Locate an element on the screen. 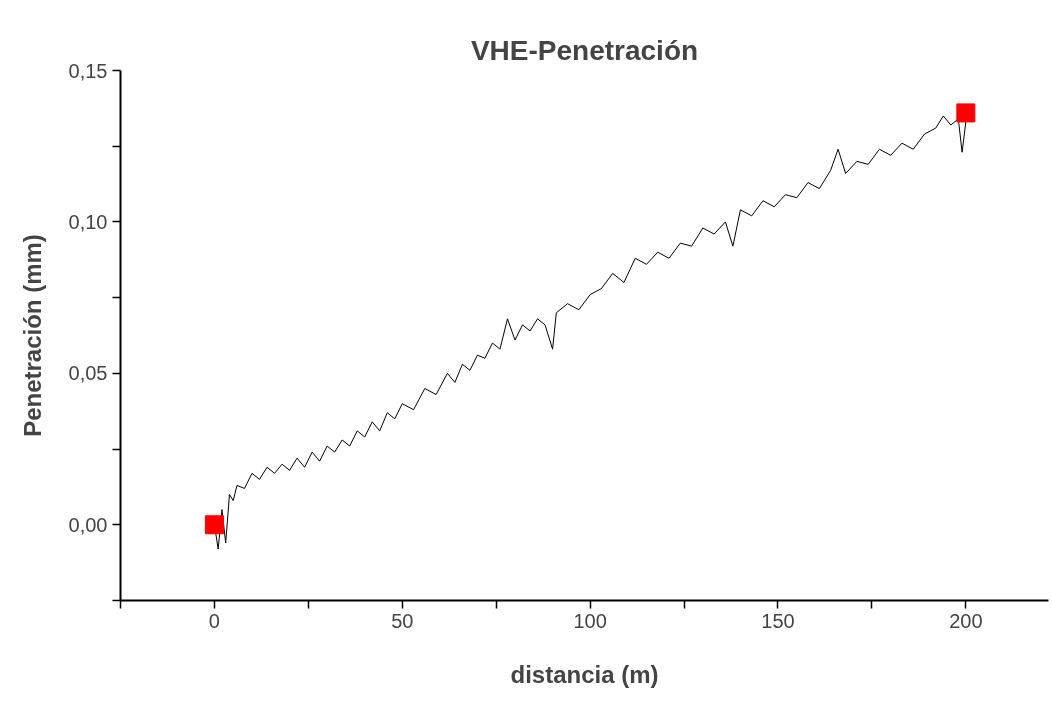 This screenshot has width=1052, height=713. x-tick-label: 200 is located at coordinates (966, 620).